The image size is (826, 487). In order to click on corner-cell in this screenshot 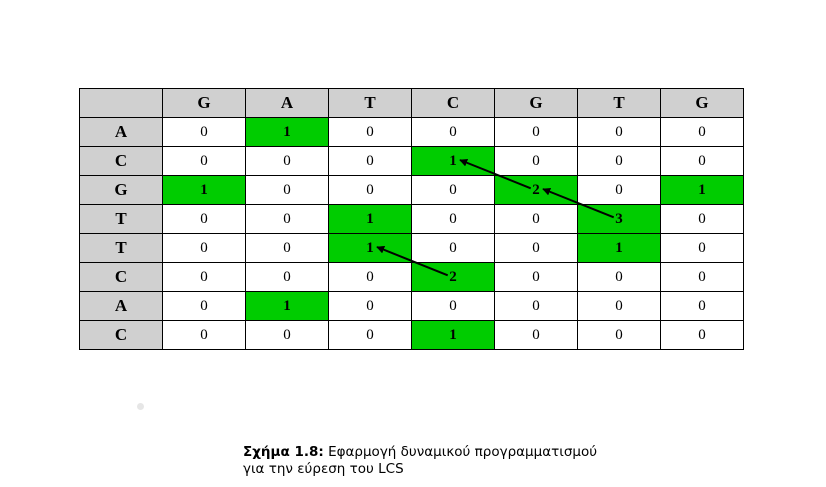, I will do `click(121, 103)`.